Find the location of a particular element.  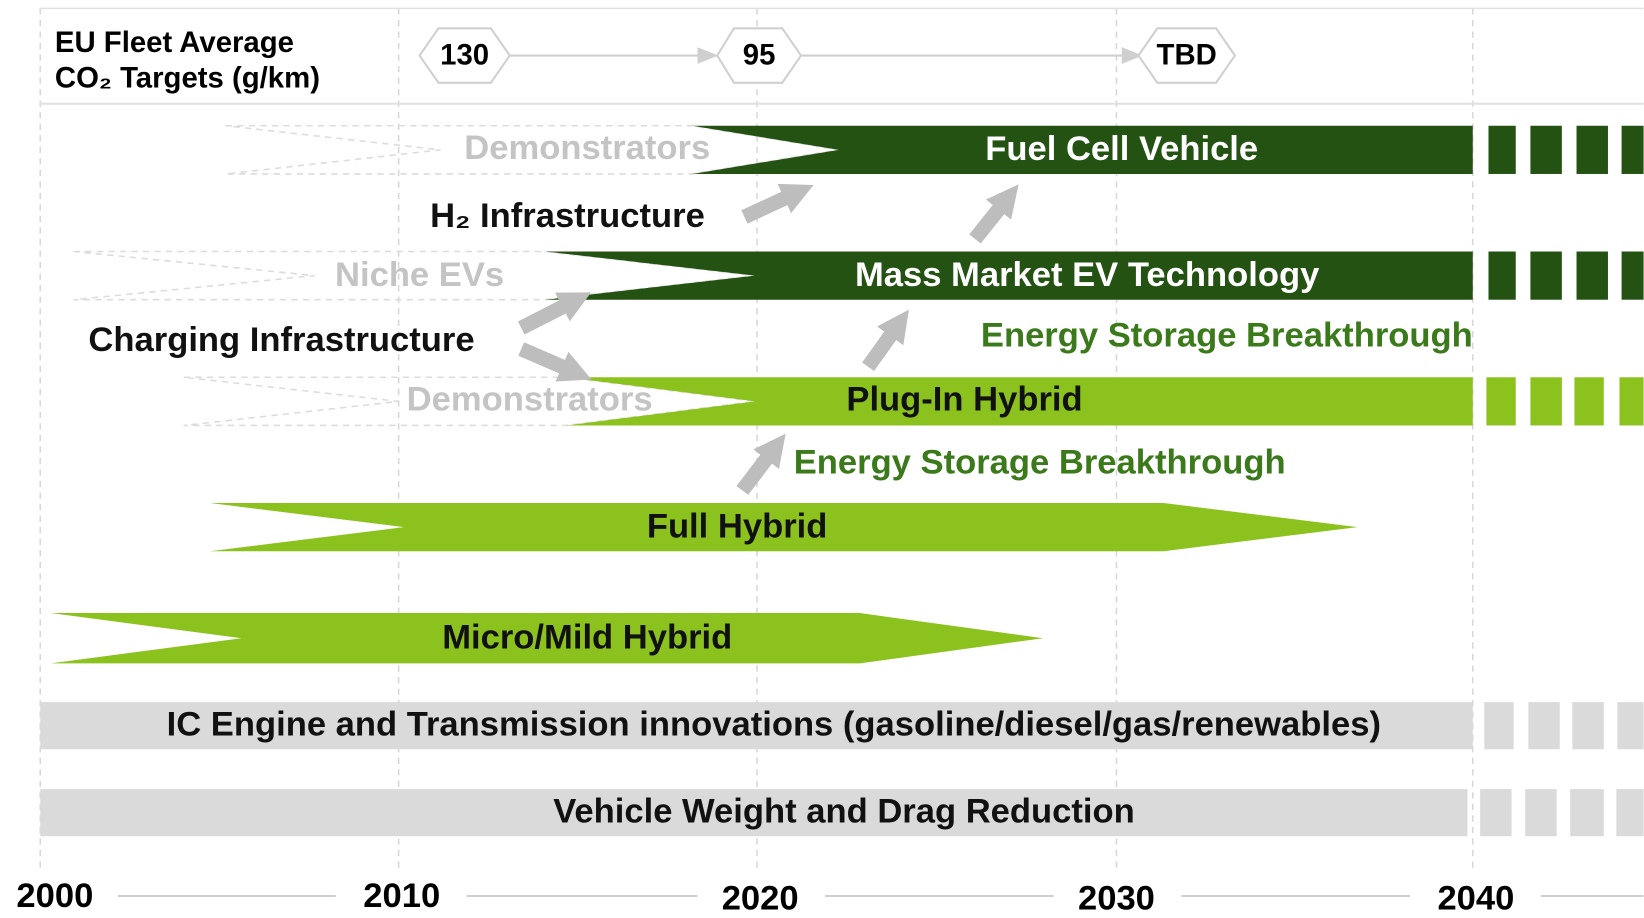

micro-hybrid-bar is located at coordinates (547, 638).